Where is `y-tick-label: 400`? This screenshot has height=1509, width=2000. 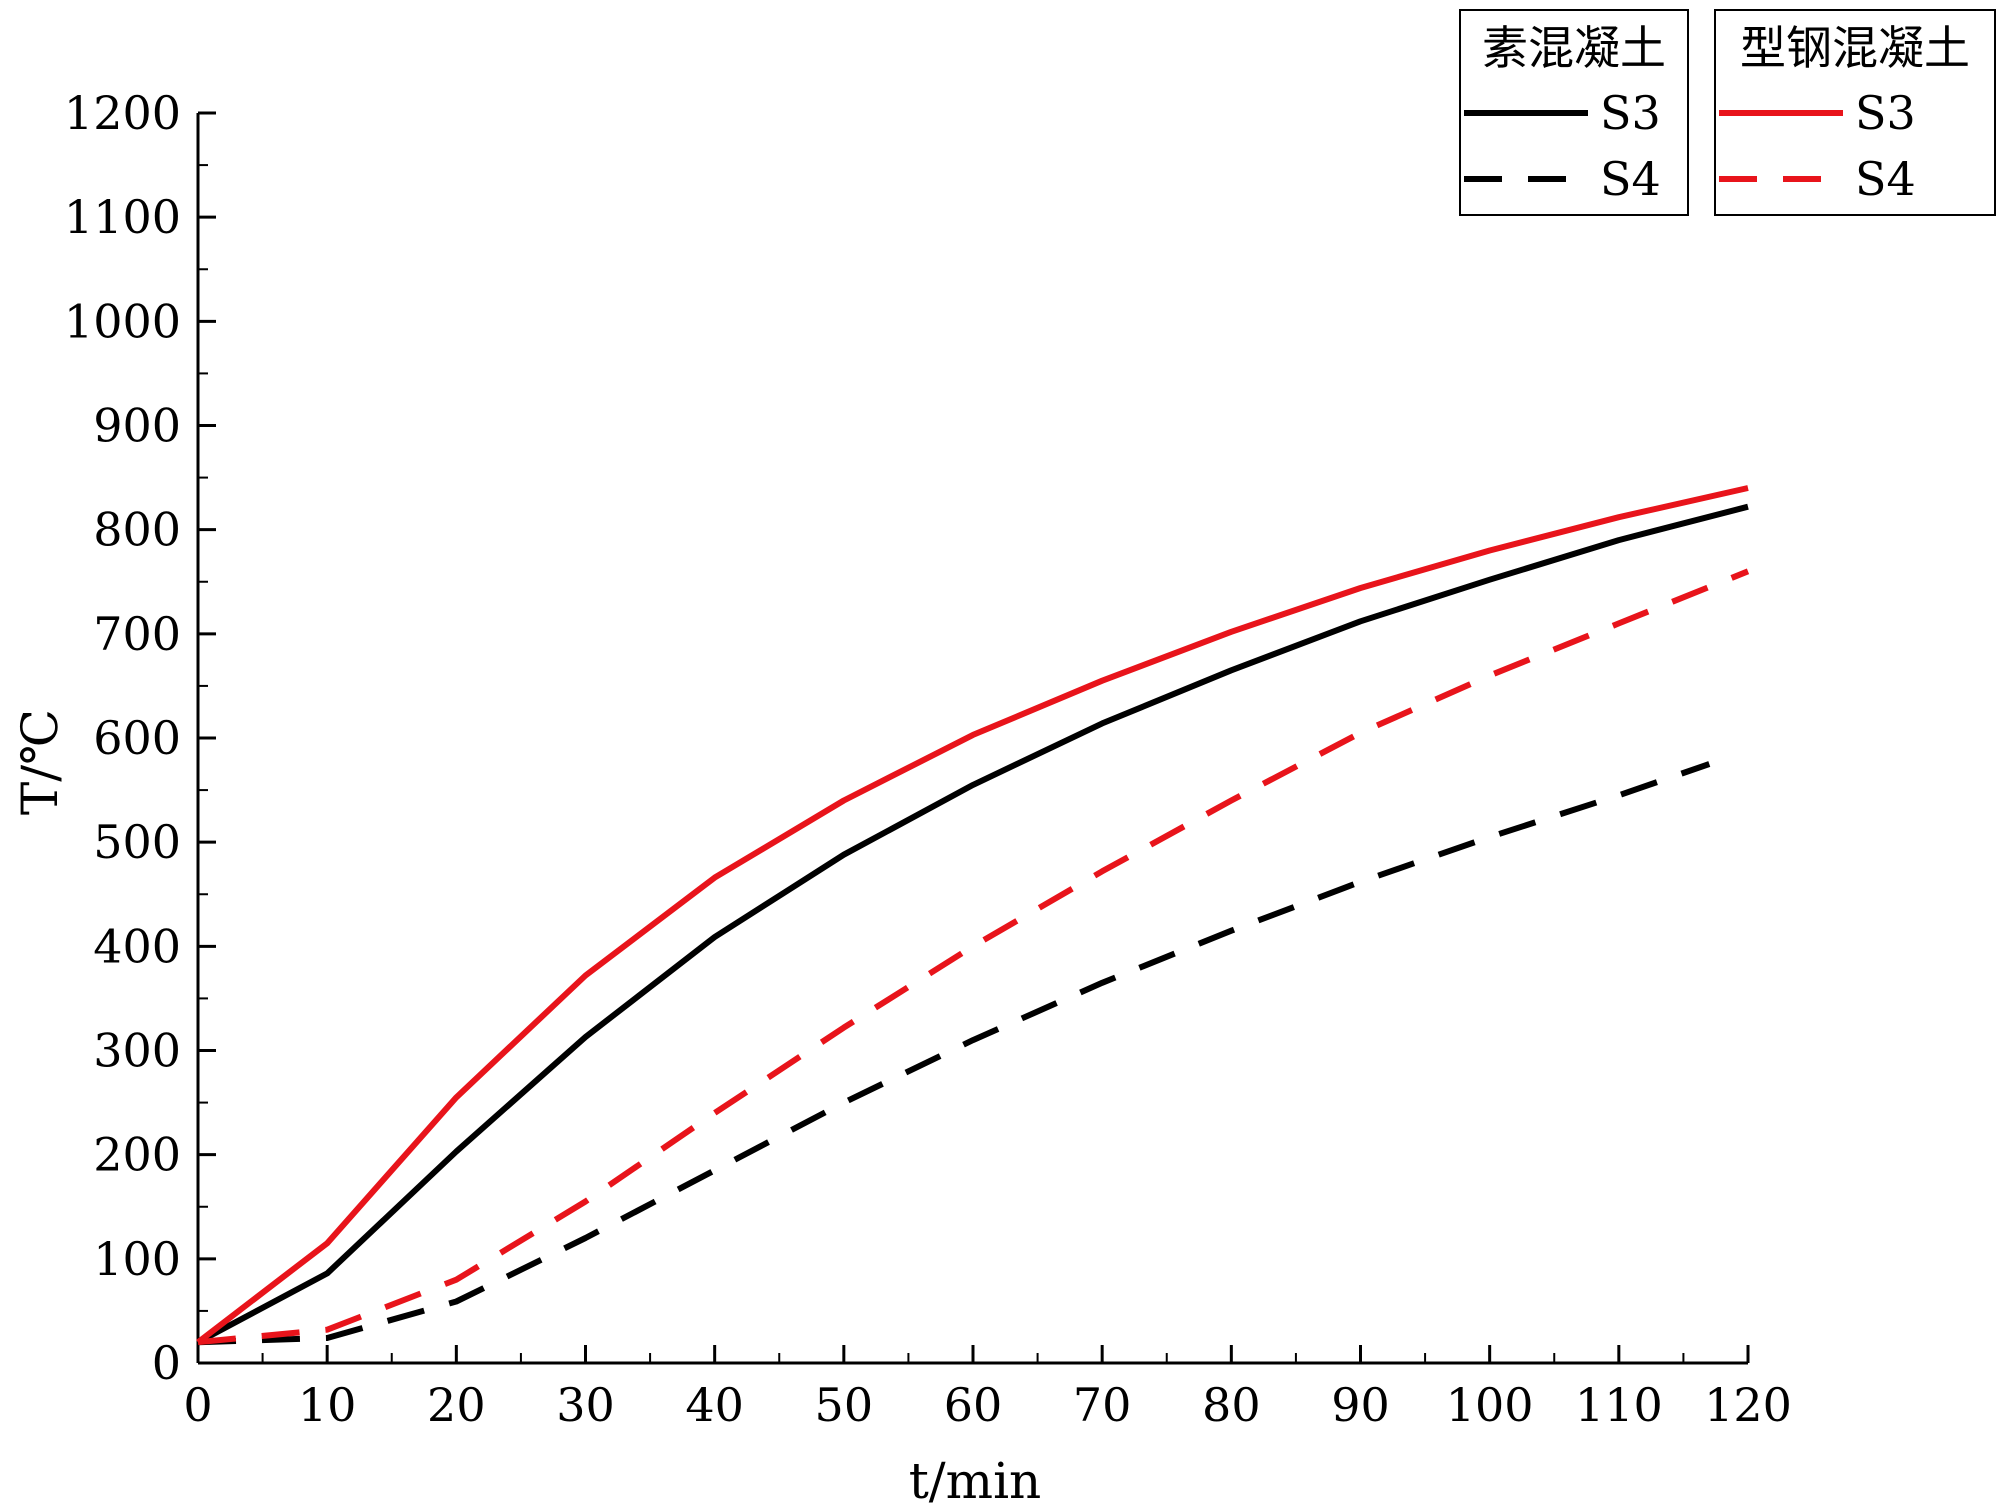 y-tick-label: 400 is located at coordinates (137, 946).